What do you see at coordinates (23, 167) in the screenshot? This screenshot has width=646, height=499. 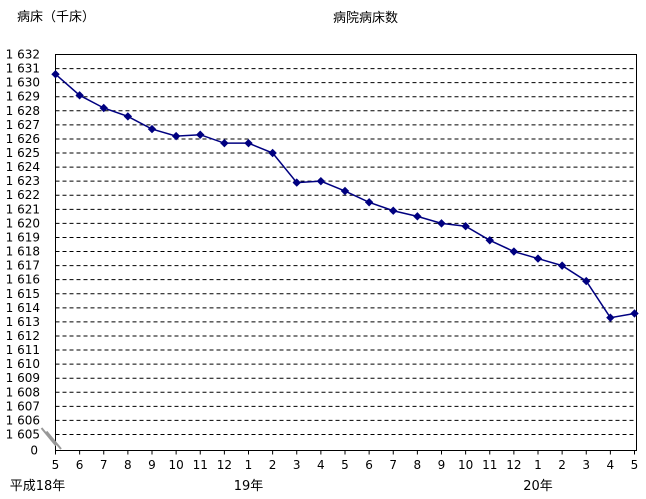 I see `svg-text: 1 624` at bounding box center [23, 167].